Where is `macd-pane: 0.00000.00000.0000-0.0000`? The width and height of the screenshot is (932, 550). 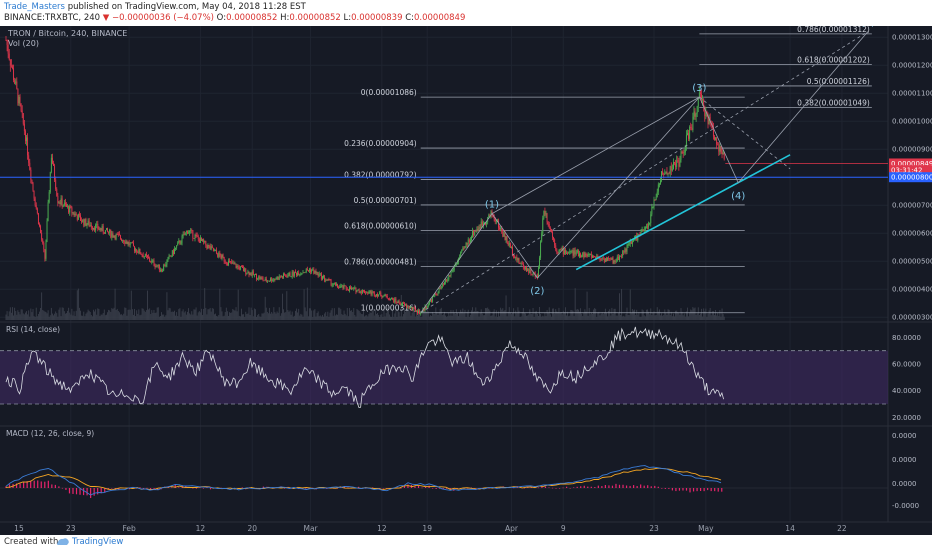
macd-pane: 0.00000.00000.0000-0.0000 is located at coordinates (459, 471).